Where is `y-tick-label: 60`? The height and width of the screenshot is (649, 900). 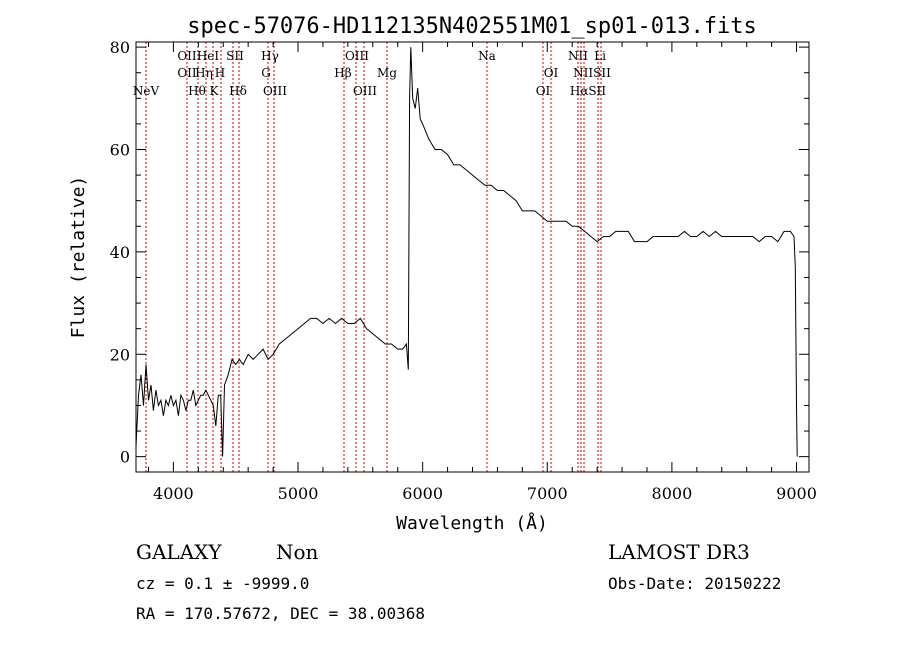 y-tick-label: 60 is located at coordinates (120, 150).